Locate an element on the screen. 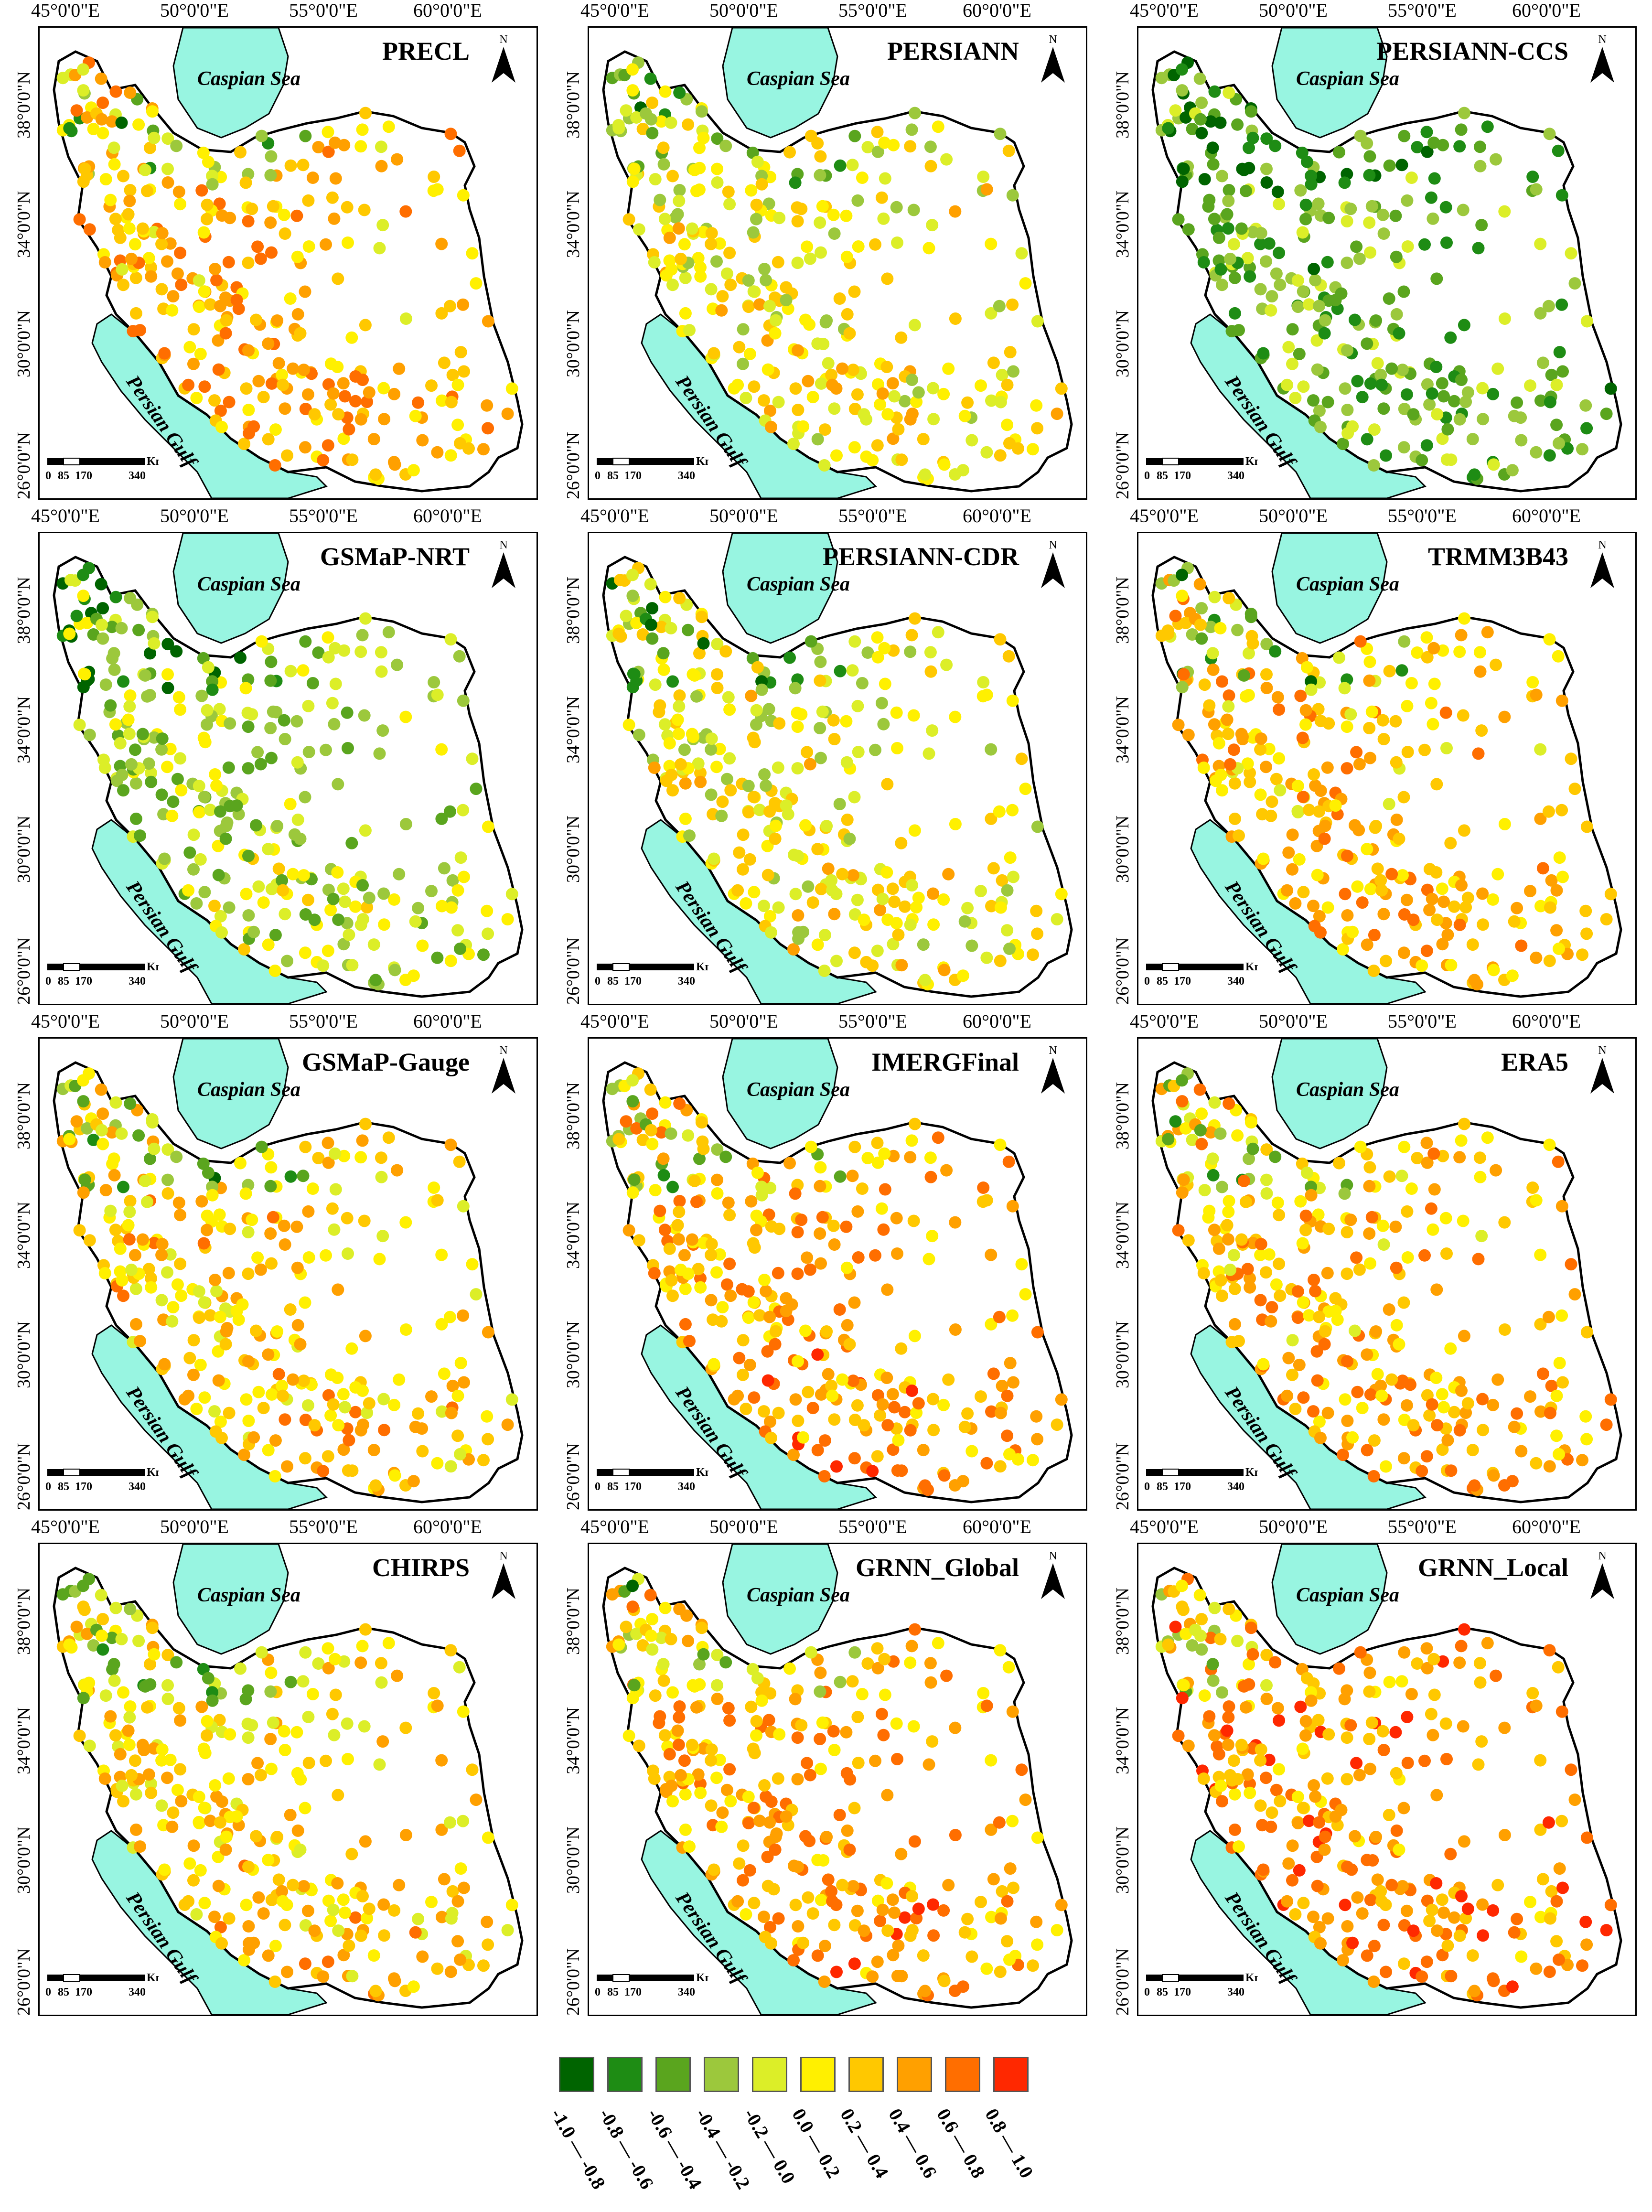  longitude-labels: 45°0'0"E 50°0'0"E 55°0'0"E 60°0'0"E is located at coordinates (291, 1528).